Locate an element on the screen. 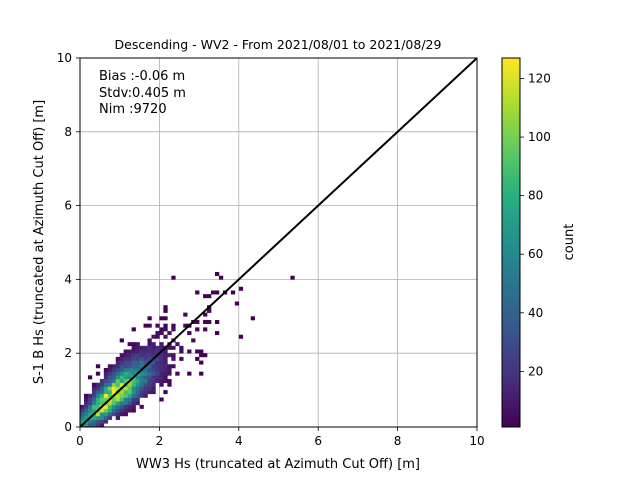 Image resolution: width=640 pixels, height=480 pixels. y-tick-label: 10 is located at coordinates (64, 58).